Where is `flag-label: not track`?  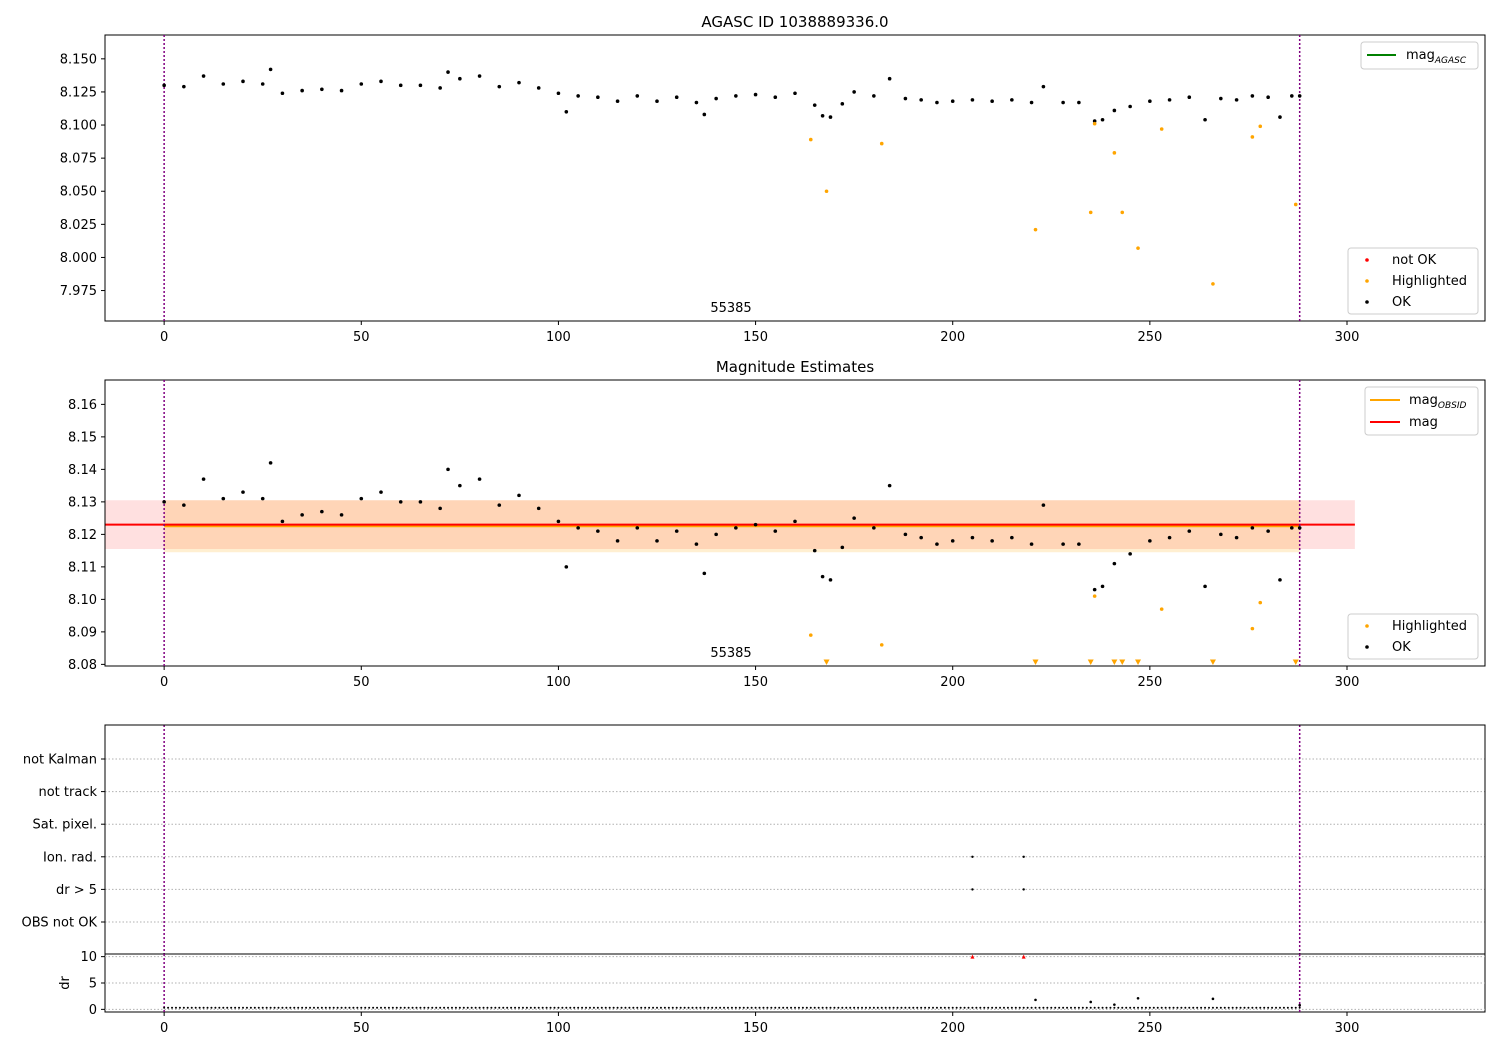
flag-label: not track is located at coordinates (67, 792).